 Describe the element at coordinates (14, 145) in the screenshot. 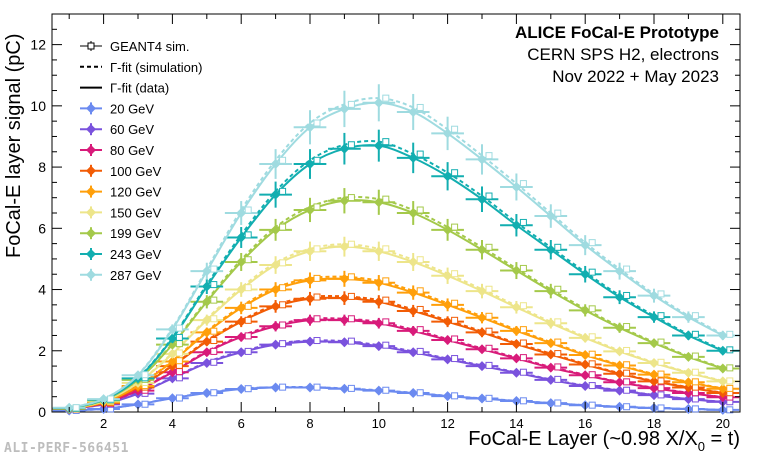

I see `y-axis-label: FoCal-E layer signal (pC)` at that location.